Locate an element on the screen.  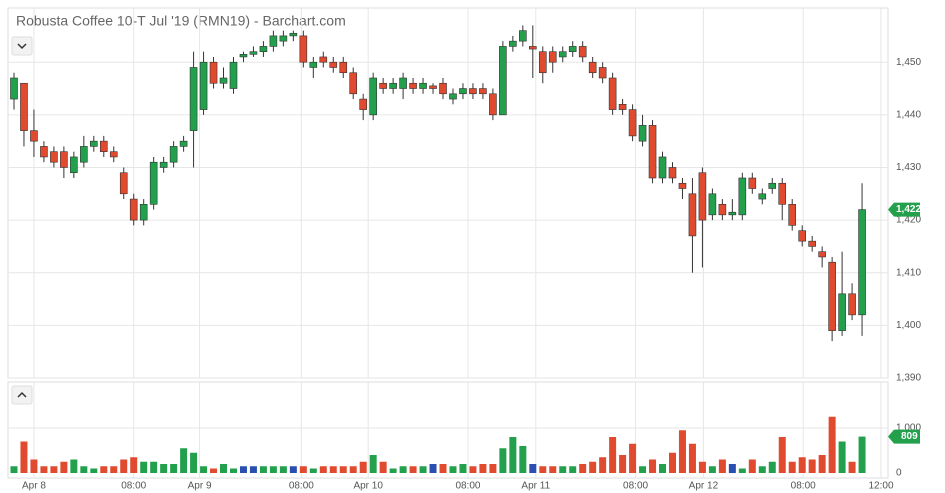
y-tick-label: 1,410 is located at coordinates (908, 272).